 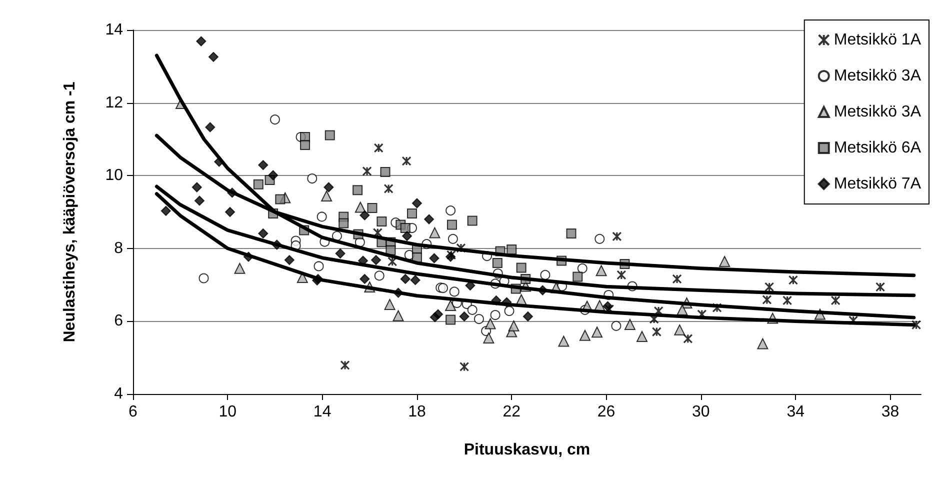 I want to click on x-tick-label: 6, so click(x=133, y=412).